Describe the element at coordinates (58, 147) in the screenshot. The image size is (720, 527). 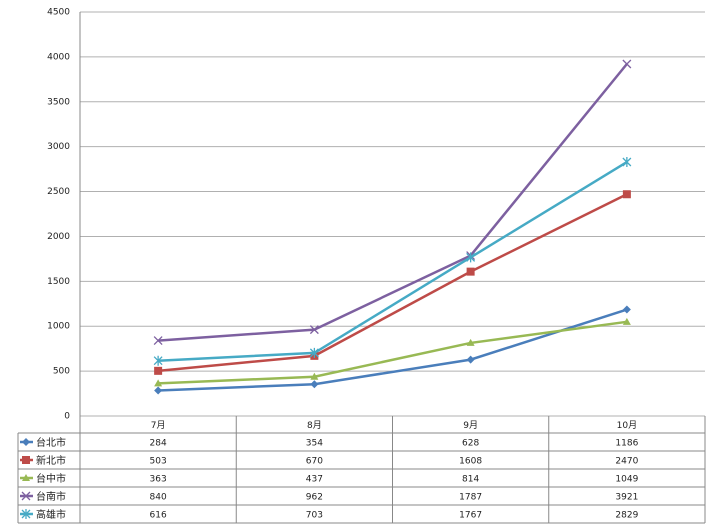
I see `y-tick-label: 3000` at that location.